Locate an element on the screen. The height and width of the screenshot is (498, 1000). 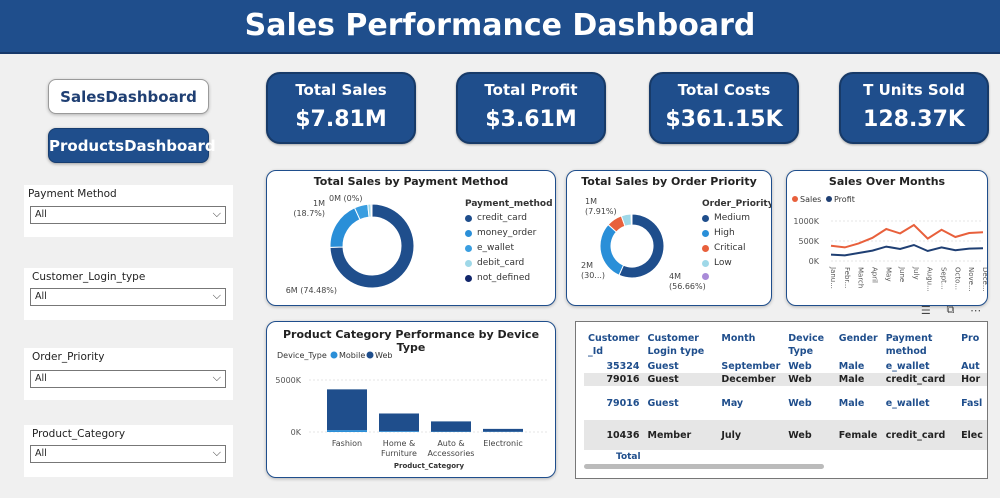
filter-icon: ☰ is located at coordinates (925, 310).